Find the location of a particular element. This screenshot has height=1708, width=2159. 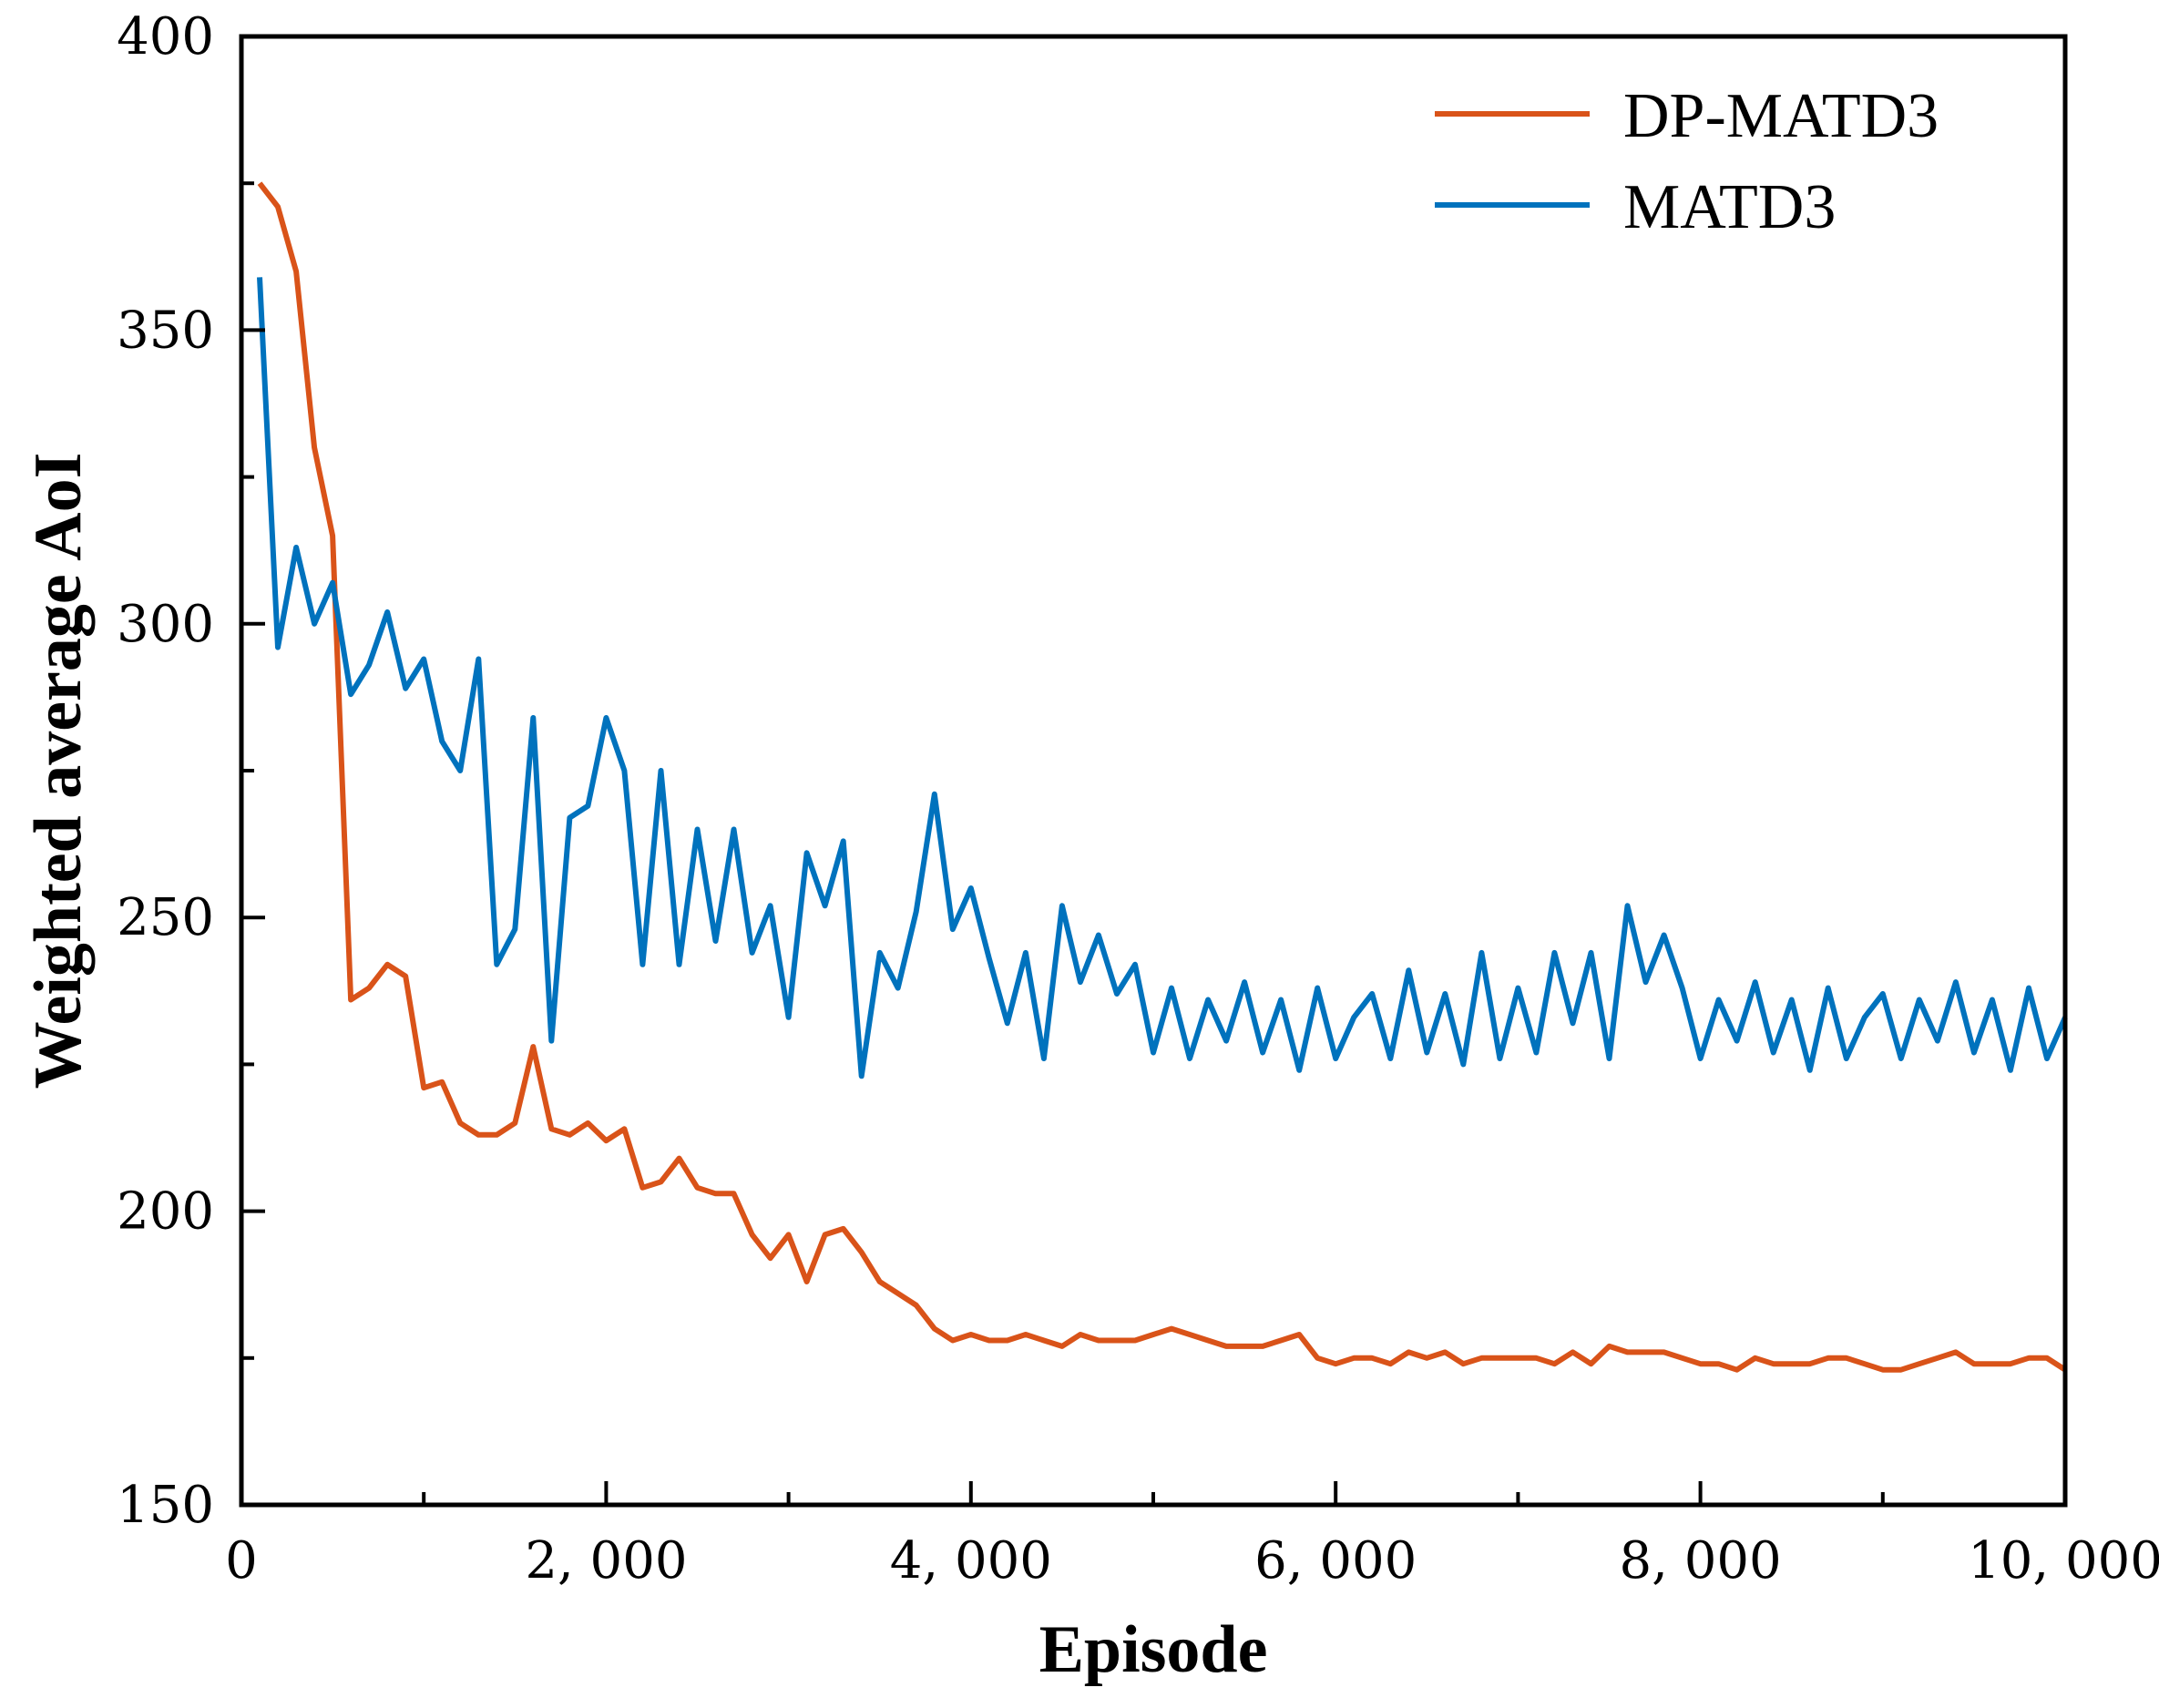

x-axis-title: Episode is located at coordinates (1153, 1650).